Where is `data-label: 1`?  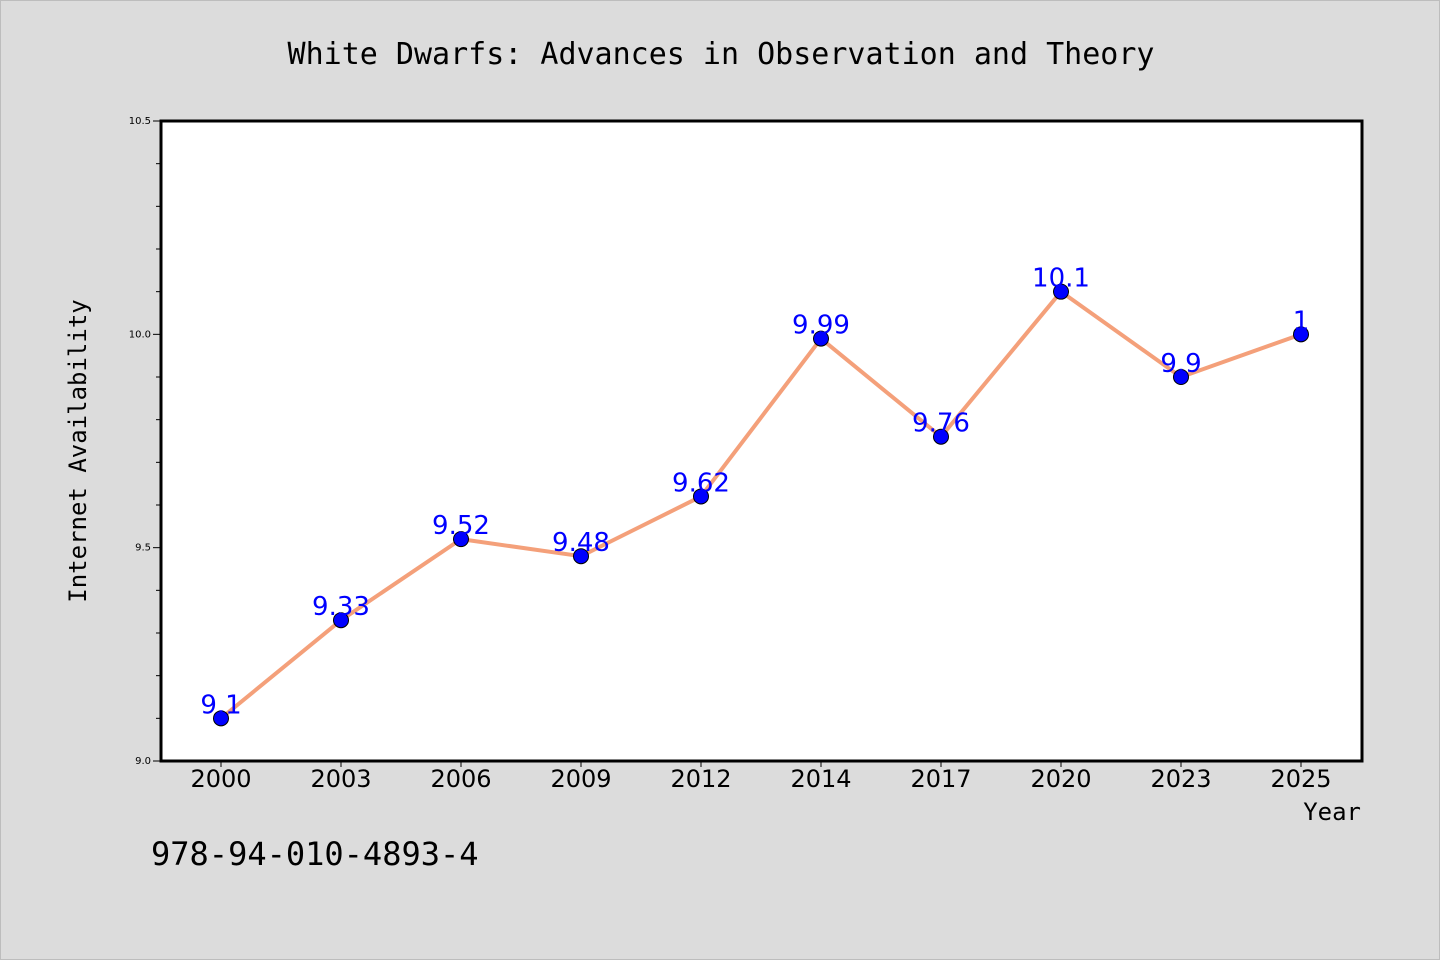 data-label: 1 is located at coordinates (1301, 321).